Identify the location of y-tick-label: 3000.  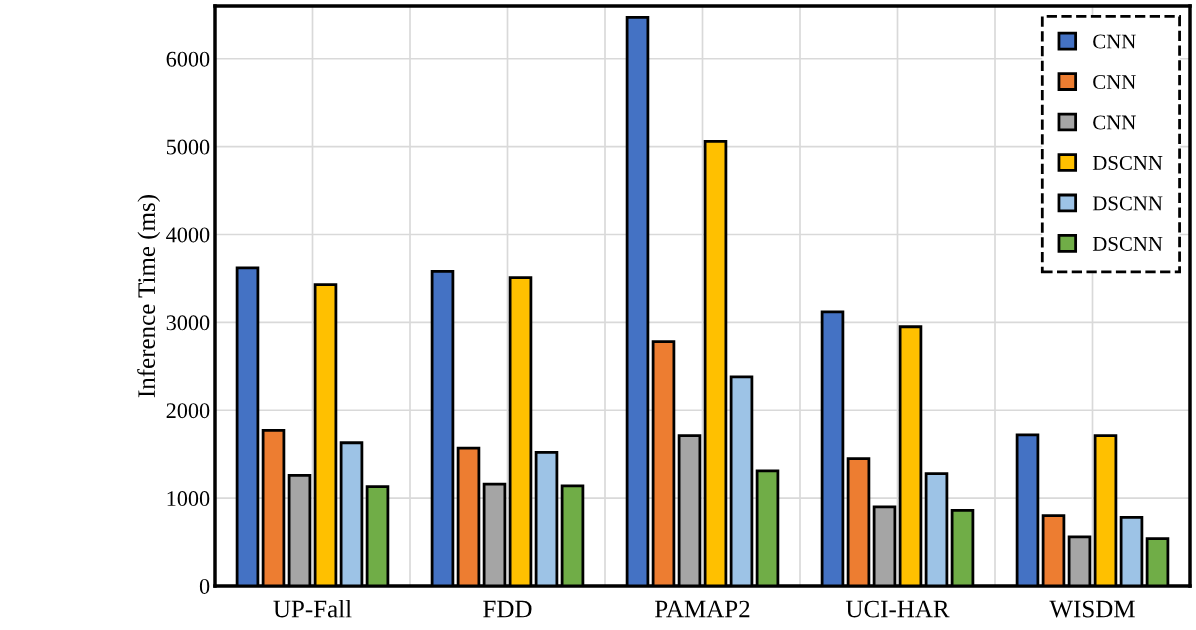
(188, 323).